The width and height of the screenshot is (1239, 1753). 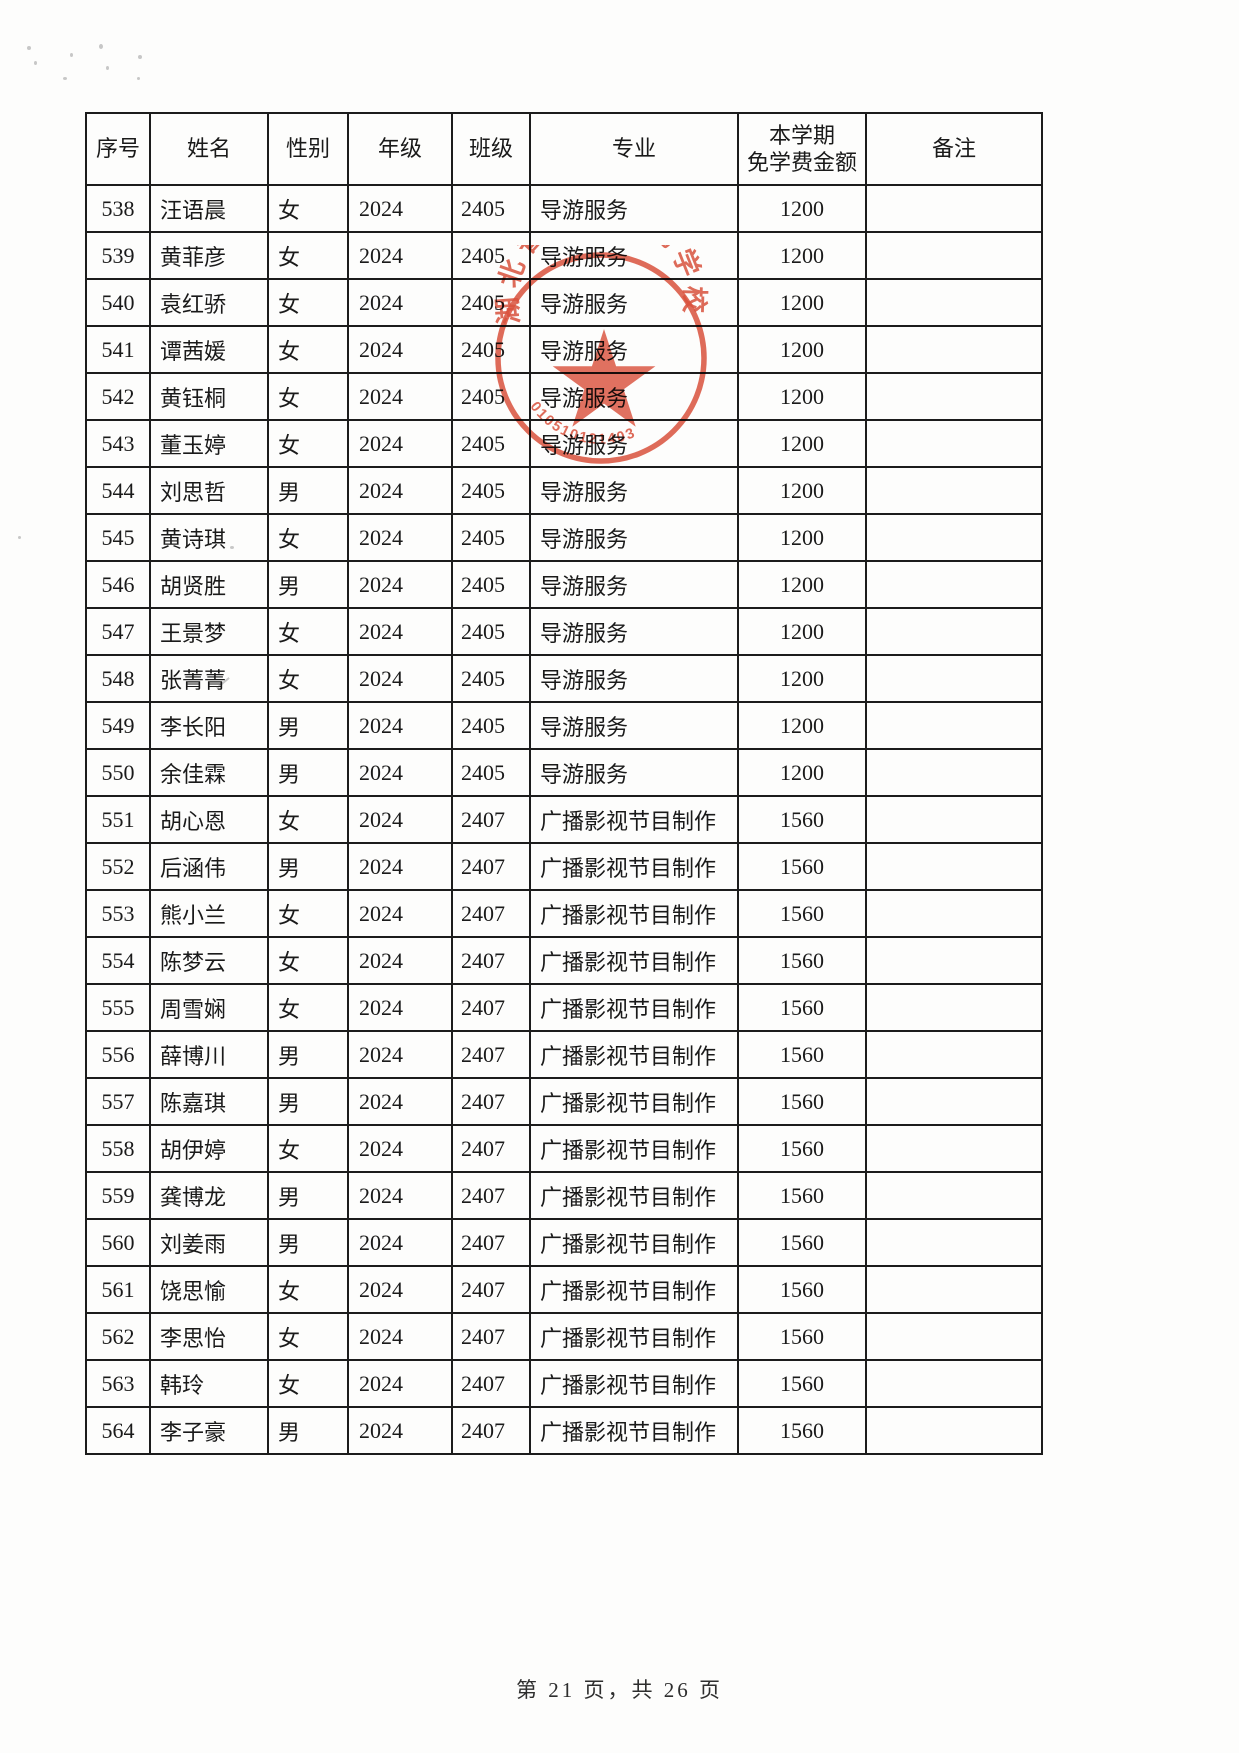 What do you see at coordinates (209, 302) in the screenshot?
I see `cell-name: 袁红骄` at bounding box center [209, 302].